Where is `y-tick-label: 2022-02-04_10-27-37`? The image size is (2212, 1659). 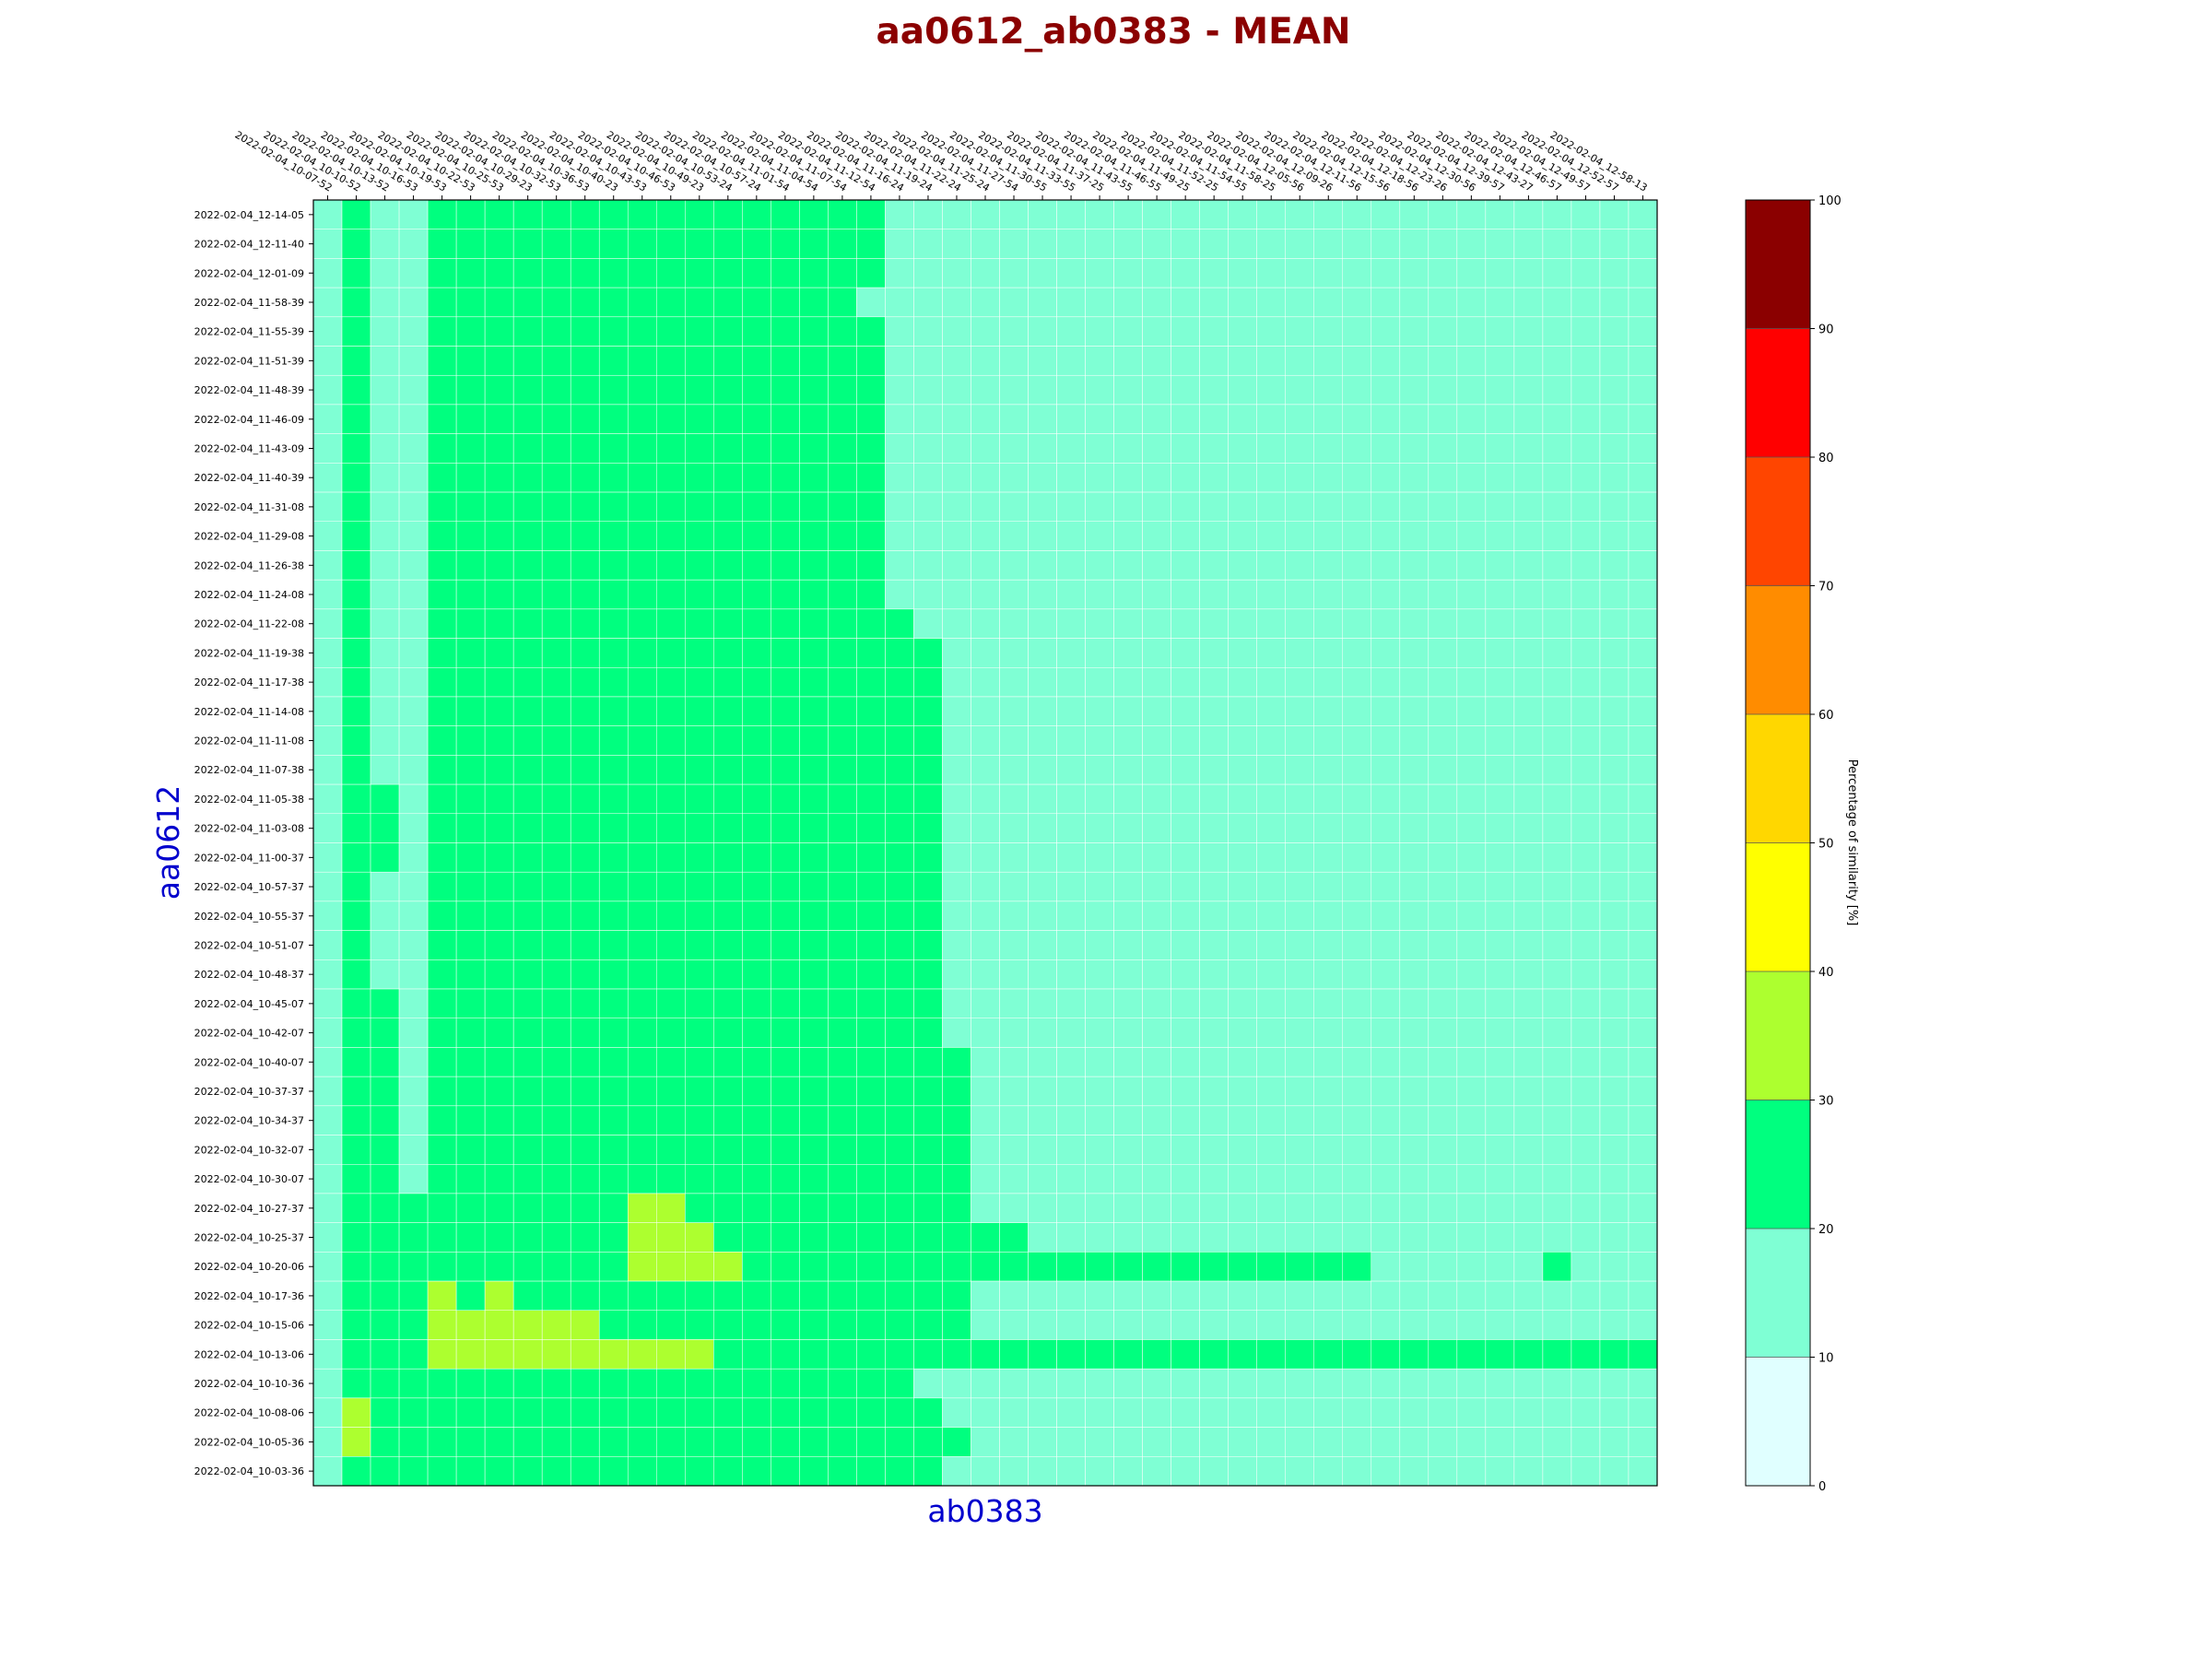
y-tick-label: 2022-02-04_10-27-37 is located at coordinates (249, 1209).